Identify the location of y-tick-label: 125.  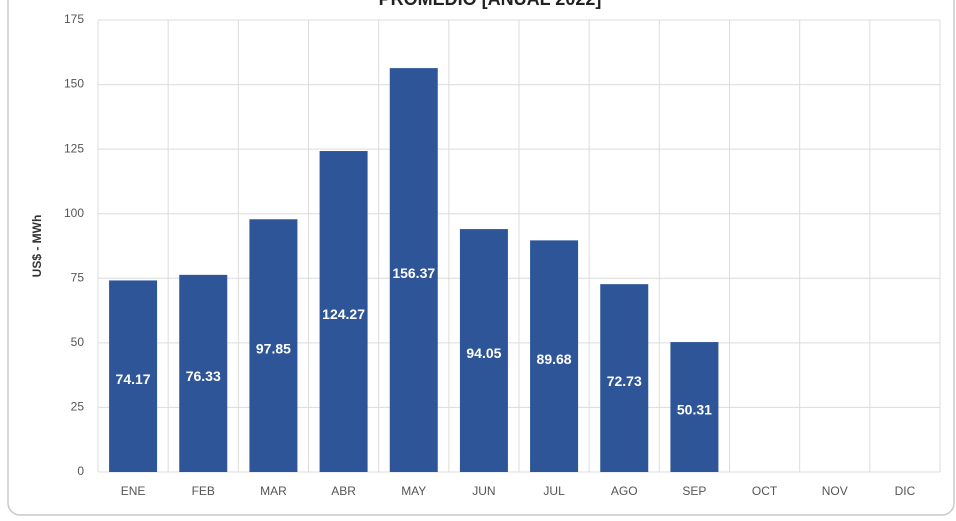
(74, 148).